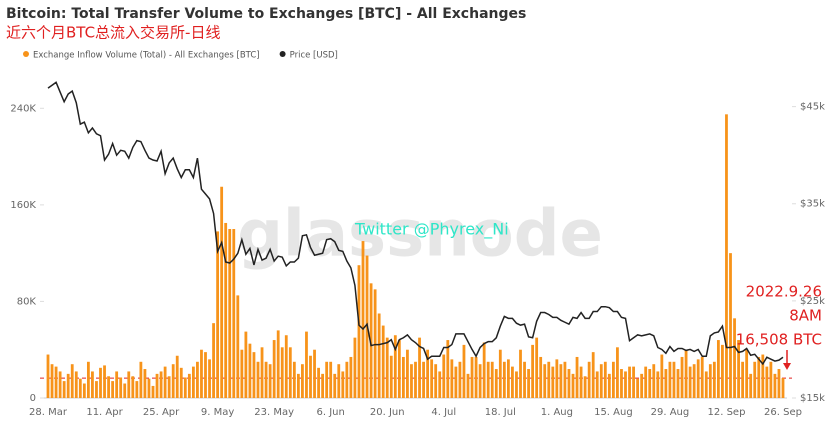 The height and width of the screenshot is (422, 836). What do you see at coordinates (805, 316) in the screenshot?
I see `annotation-text: 8AM` at bounding box center [805, 316].